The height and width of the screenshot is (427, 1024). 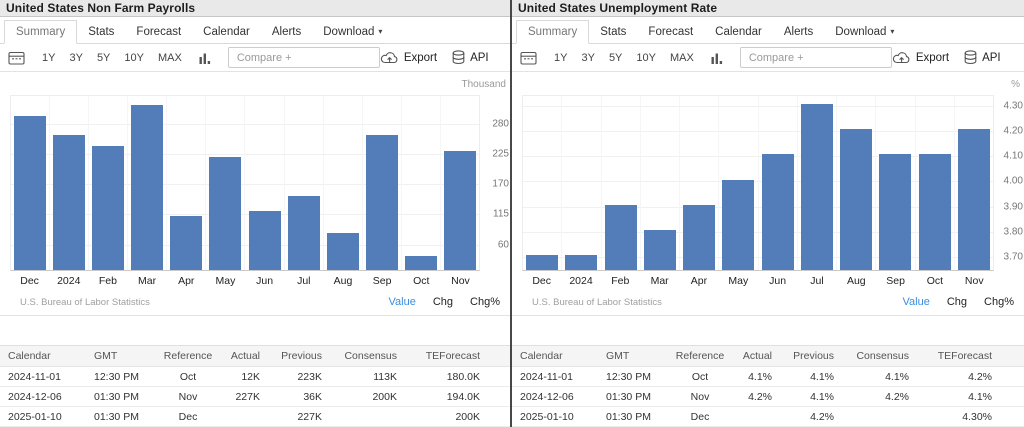 What do you see at coordinates (445, 58) in the screenshot?
I see `toolbar-right-group: Export API ⋮` at bounding box center [445, 58].